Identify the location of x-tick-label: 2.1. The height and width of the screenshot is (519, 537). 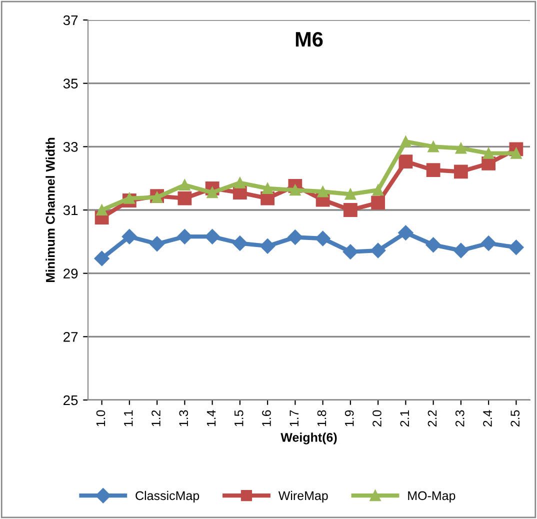
(404, 418).